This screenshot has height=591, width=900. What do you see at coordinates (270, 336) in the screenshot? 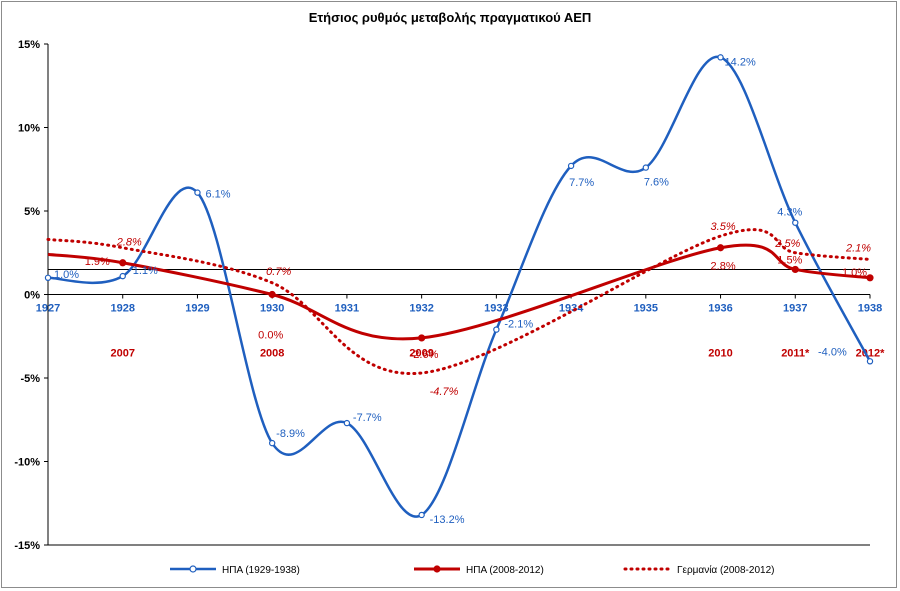
I see `data-label-usa-2008-2012: 0.0%` at bounding box center [270, 336].